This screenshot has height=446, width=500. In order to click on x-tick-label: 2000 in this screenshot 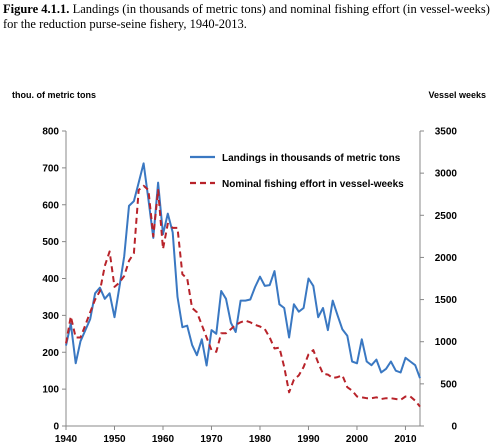, I will do `click(357, 439)`.